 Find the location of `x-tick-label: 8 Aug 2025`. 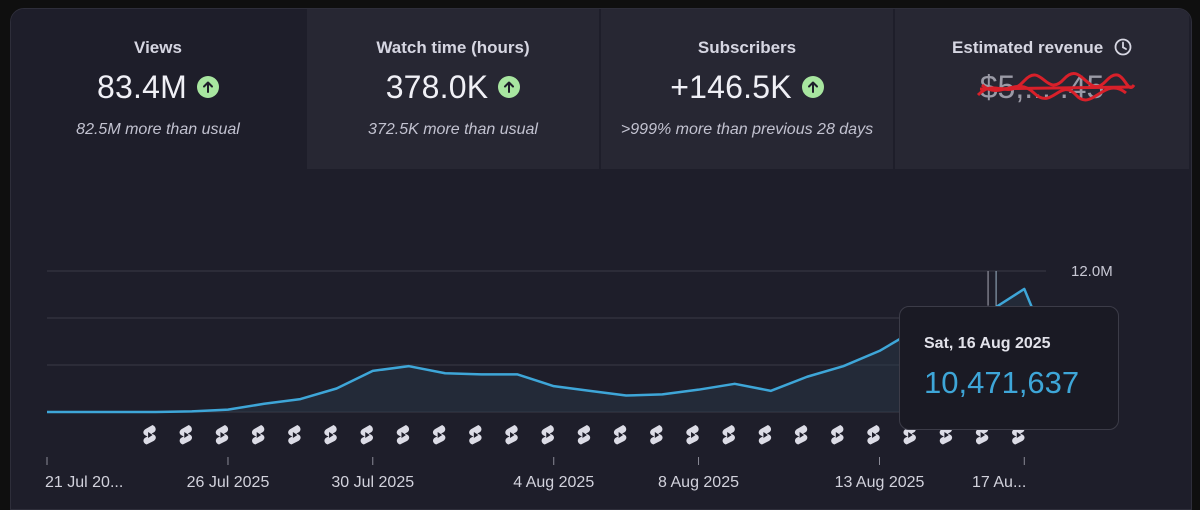

x-tick-label: 8 Aug 2025 is located at coordinates (698, 482).